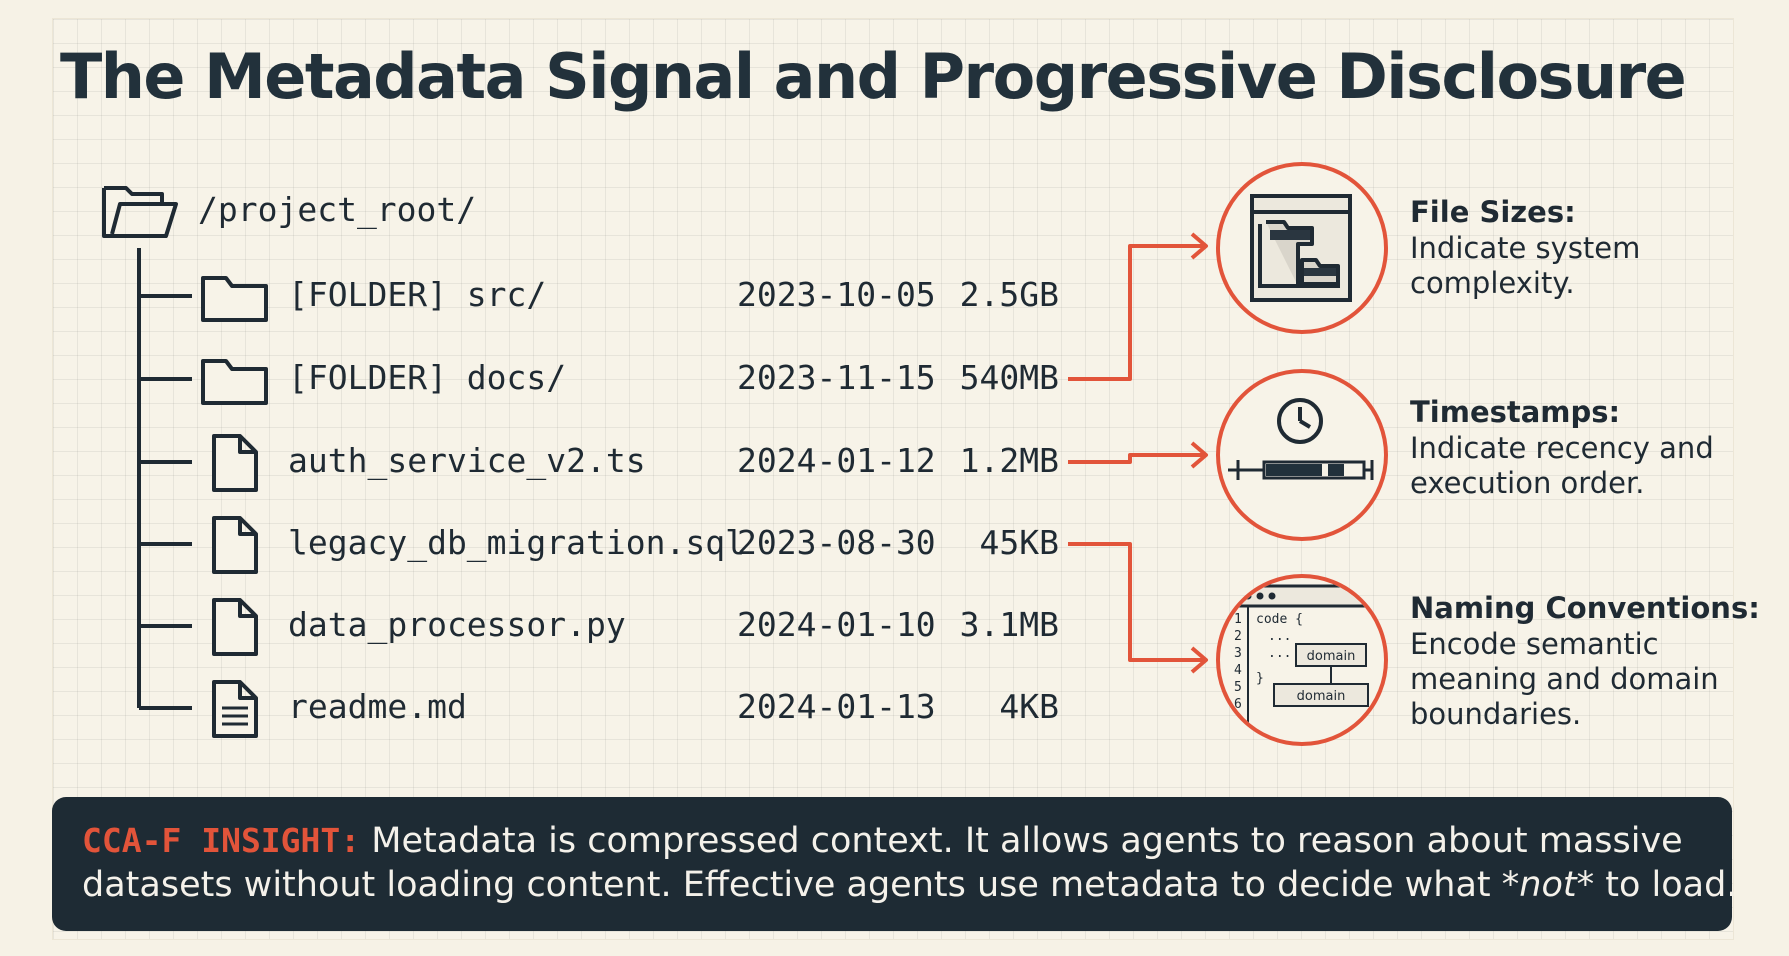  I want to click on file-name: data_processor.py, so click(457, 624).